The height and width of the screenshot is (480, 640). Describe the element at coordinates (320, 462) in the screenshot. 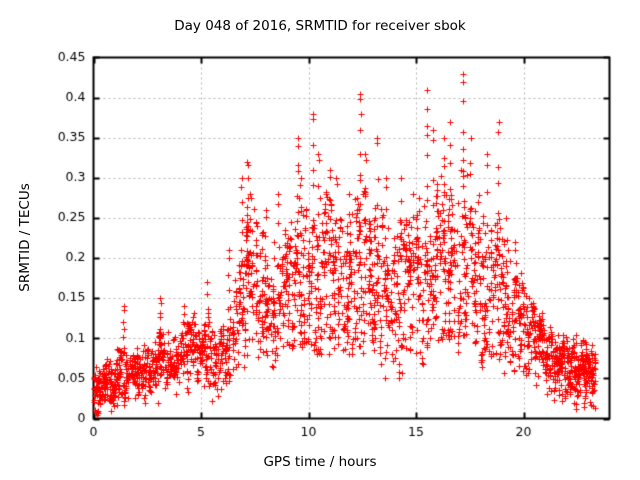

I see `x-axis-label: GPS time / hours` at that location.